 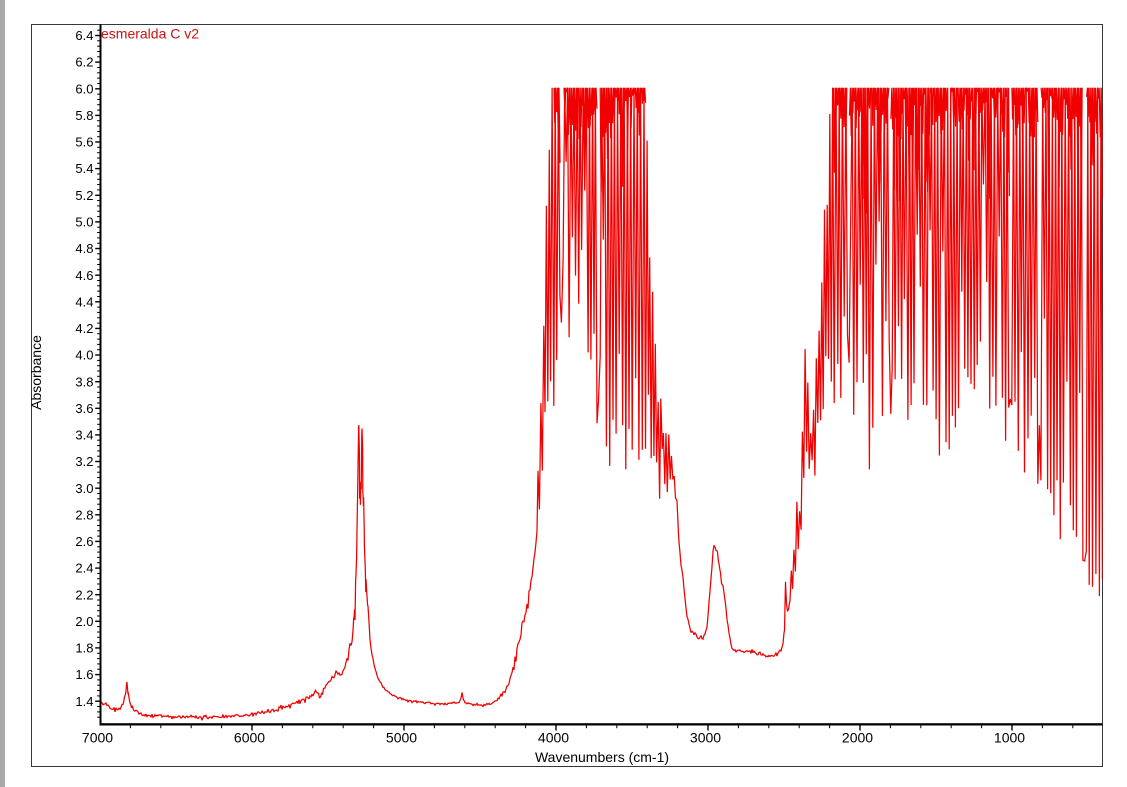 I want to click on svg-text: 3.2, so click(x=84, y=461).